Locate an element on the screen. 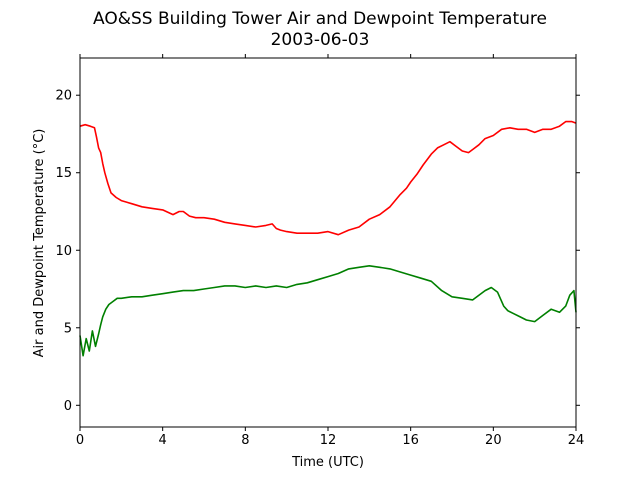 The image size is (640, 484). x-tick-label-2: 8 is located at coordinates (245, 440).